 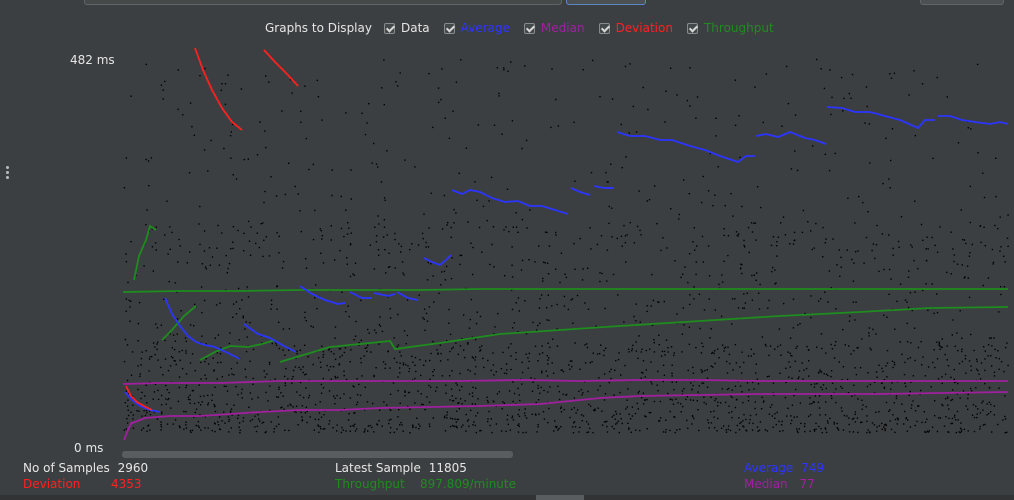 What do you see at coordinates (389, 28) in the screenshot?
I see `checkbox-data-box` at bounding box center [389, 28].